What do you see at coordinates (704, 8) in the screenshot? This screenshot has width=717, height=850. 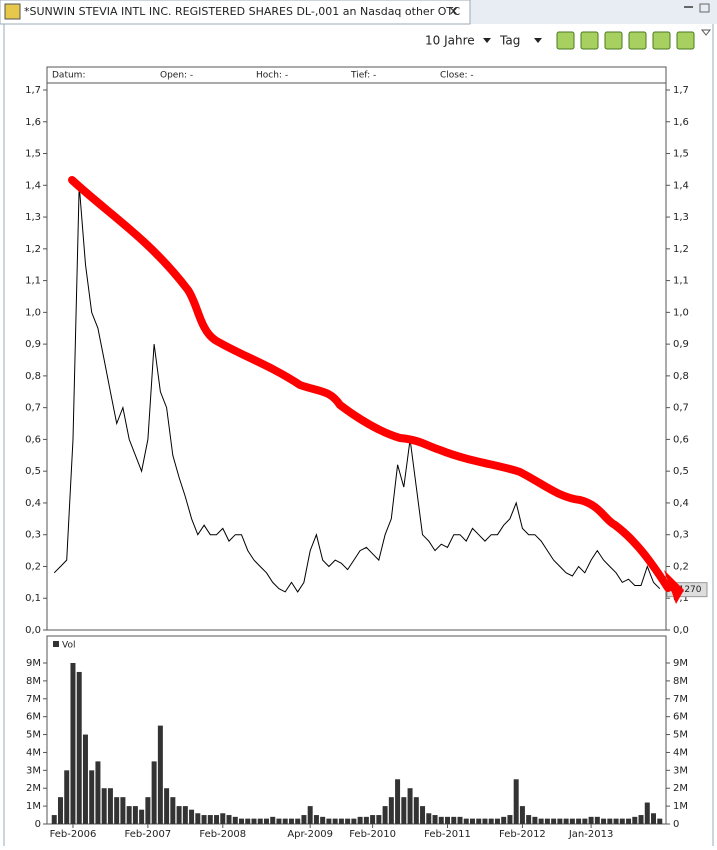 I see `maximize` at bounding box center [704, 8].